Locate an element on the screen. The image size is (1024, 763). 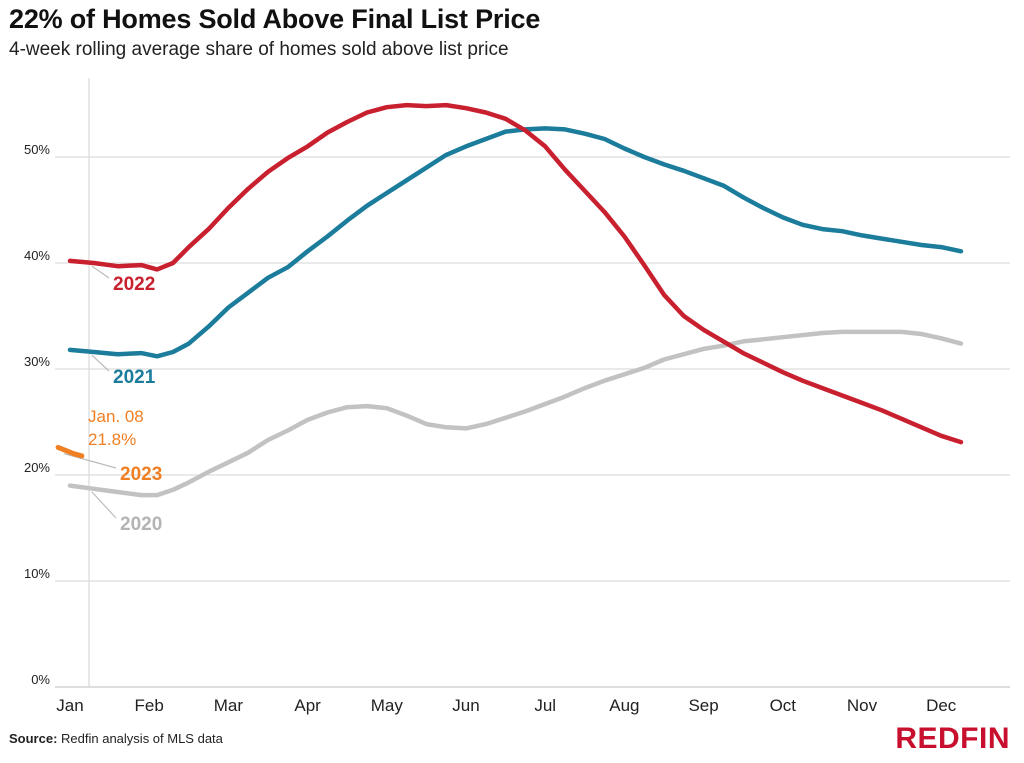
series-label-2022: 2022 is located at coordinates (134, 284).